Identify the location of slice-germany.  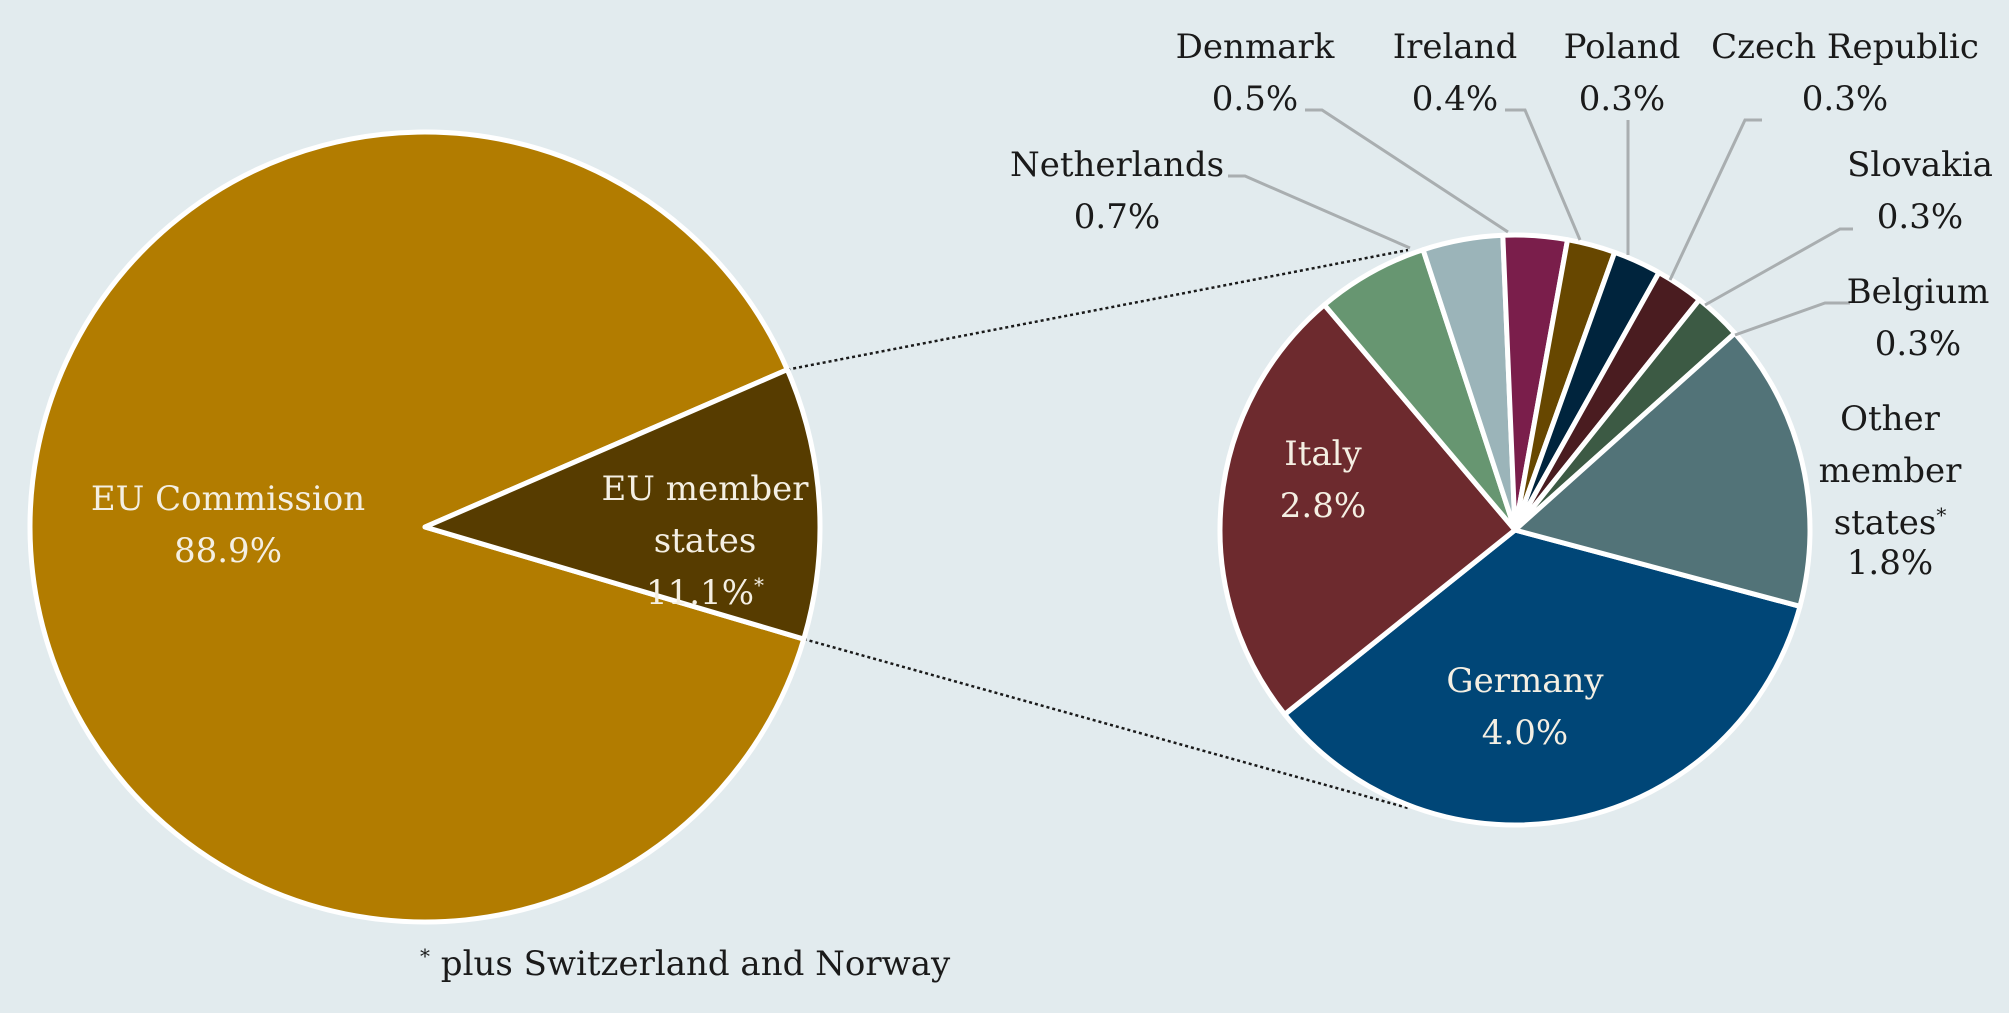
(1542, 677).